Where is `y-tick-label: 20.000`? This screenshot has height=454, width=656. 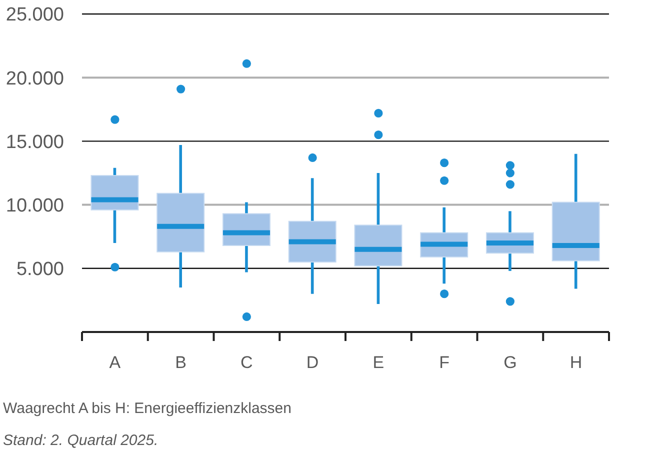
y-tick-label: 20.000 is located at coordinates (35, 79).